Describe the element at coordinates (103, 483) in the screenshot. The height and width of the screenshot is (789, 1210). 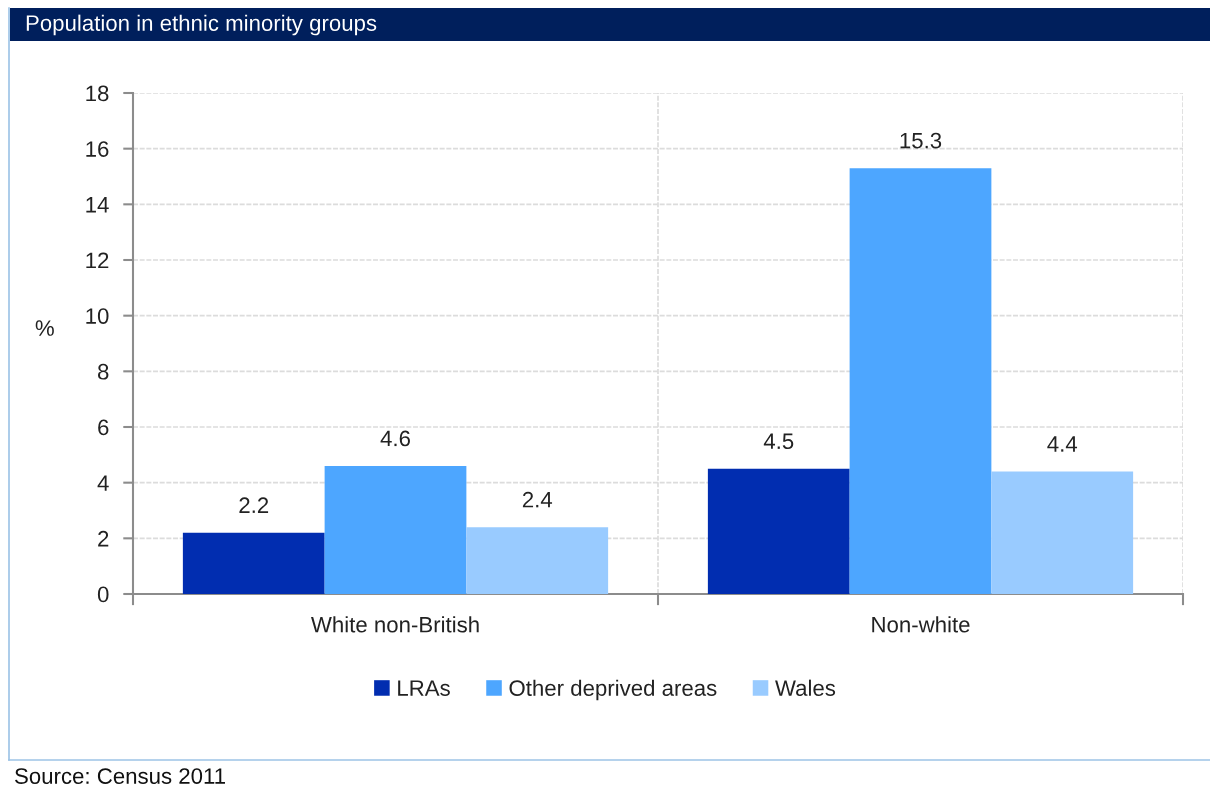
I see `y-tick-label: 4` at that location.